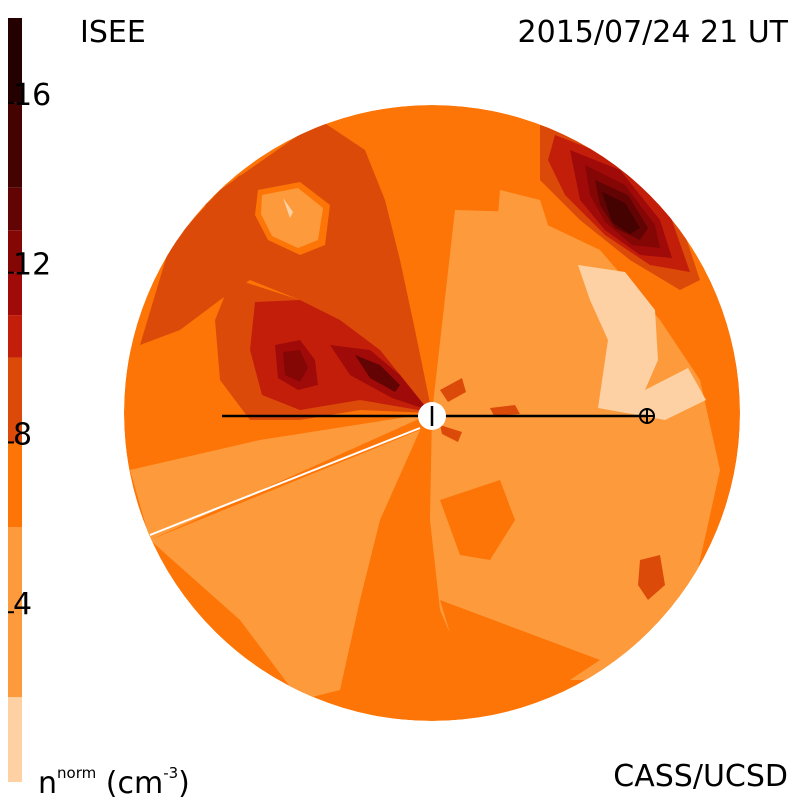 This screenshot has width=800, height=801. What do you see at coordinates (134, 783) in the screenshot?
I see `unit-text: (cm` at bounding box center [134, 783].